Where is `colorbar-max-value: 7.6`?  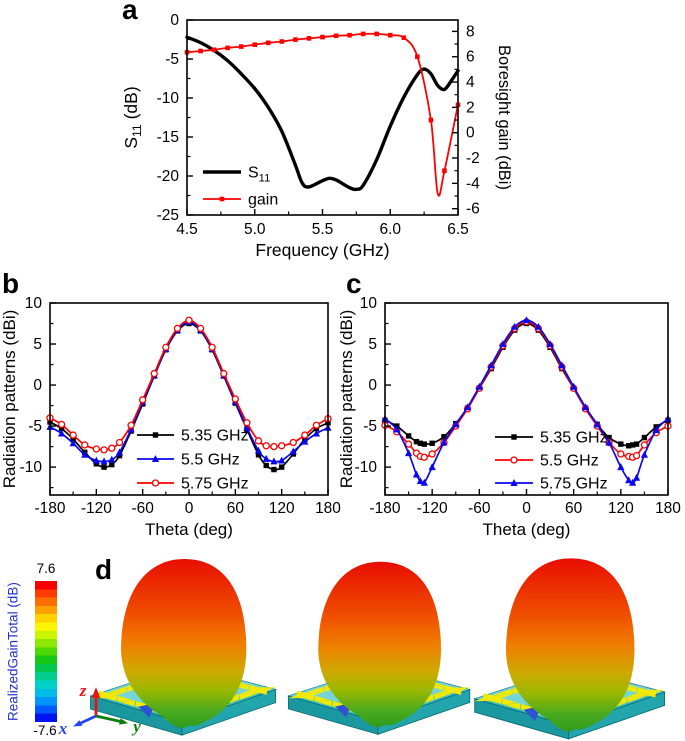 colorbar-max-value: 7.6 is located at coordinates (46, 568).